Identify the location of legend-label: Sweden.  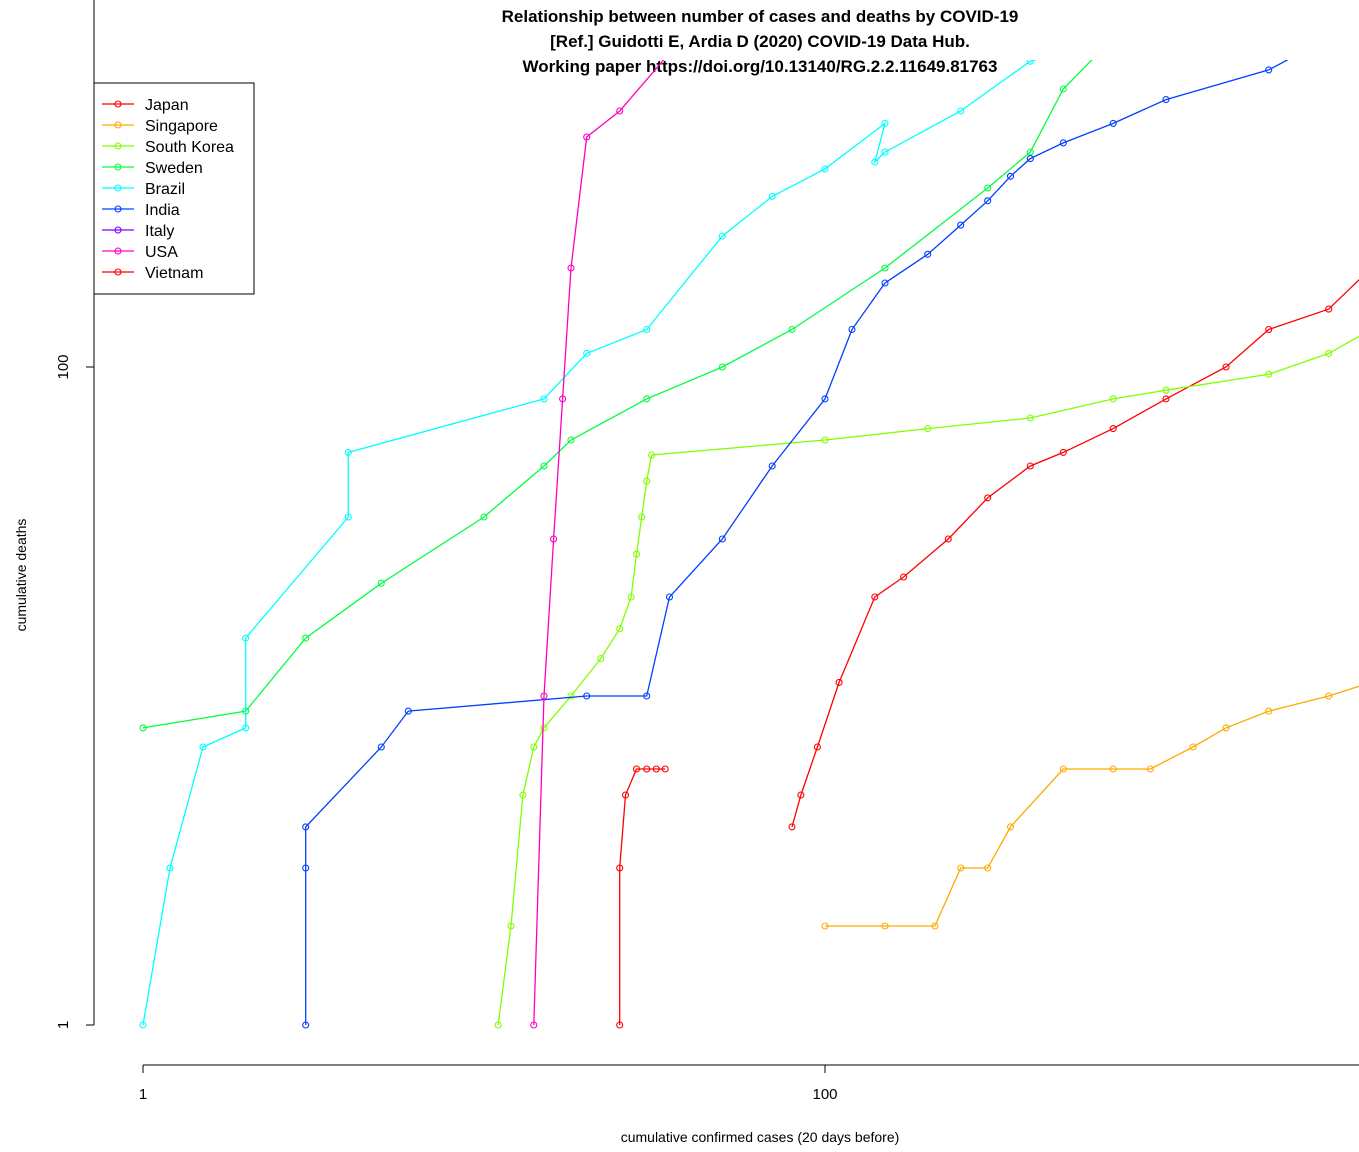
(174, 168).